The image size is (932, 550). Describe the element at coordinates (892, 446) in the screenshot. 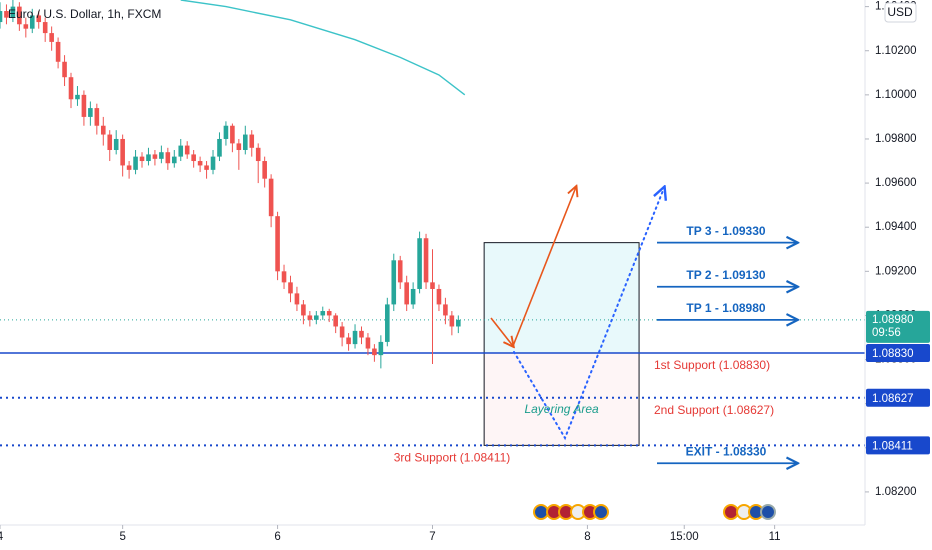

I see `price-badge-label: 1.08411` at that location.